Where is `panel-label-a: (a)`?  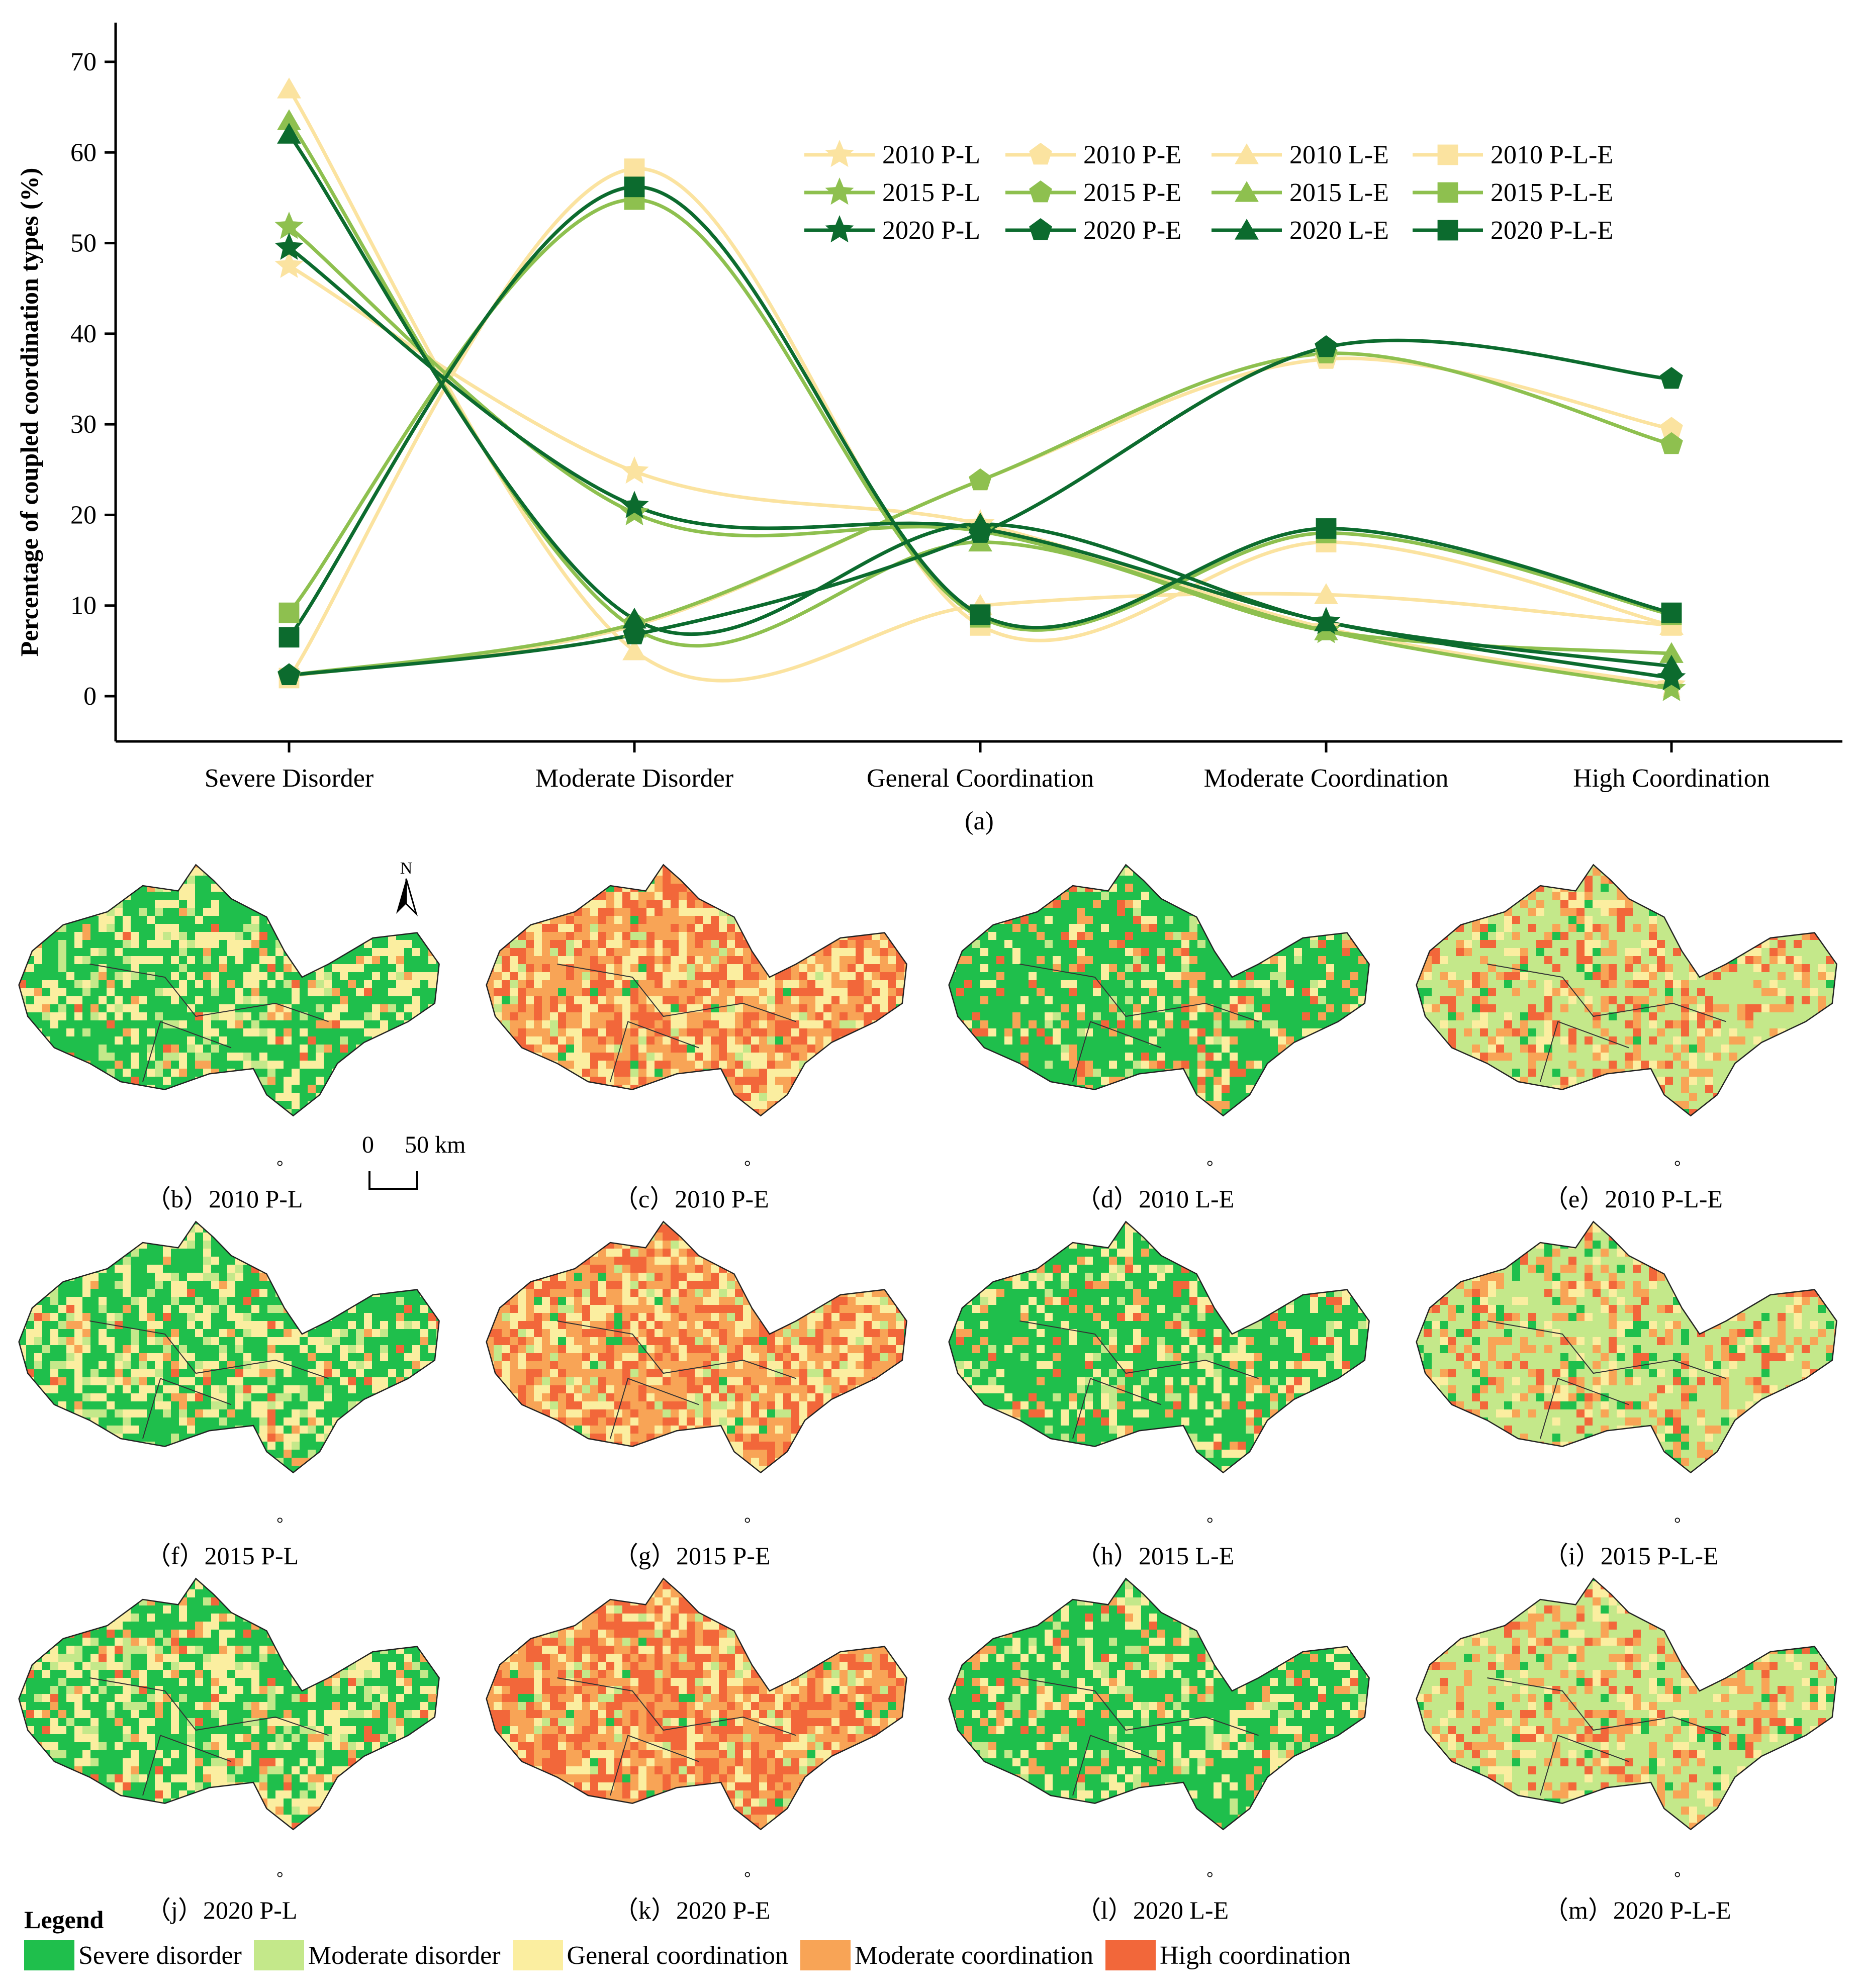 panel-label-a: (a) is located at coordinates (979, 821).